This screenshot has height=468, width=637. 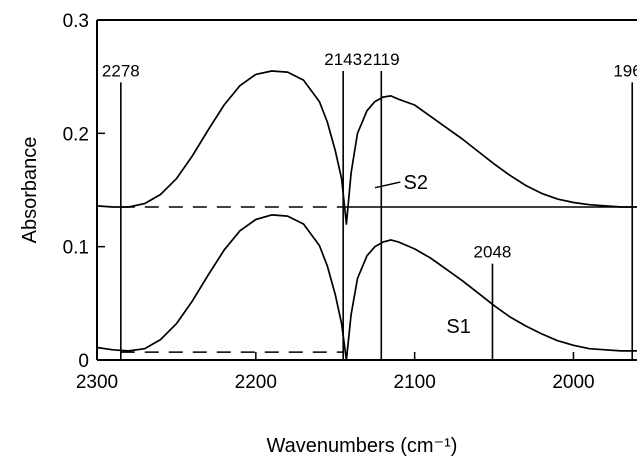 I want to click on x-axis-title: Wavenumbers (cm⁻¹), so click(x=362, y=446).